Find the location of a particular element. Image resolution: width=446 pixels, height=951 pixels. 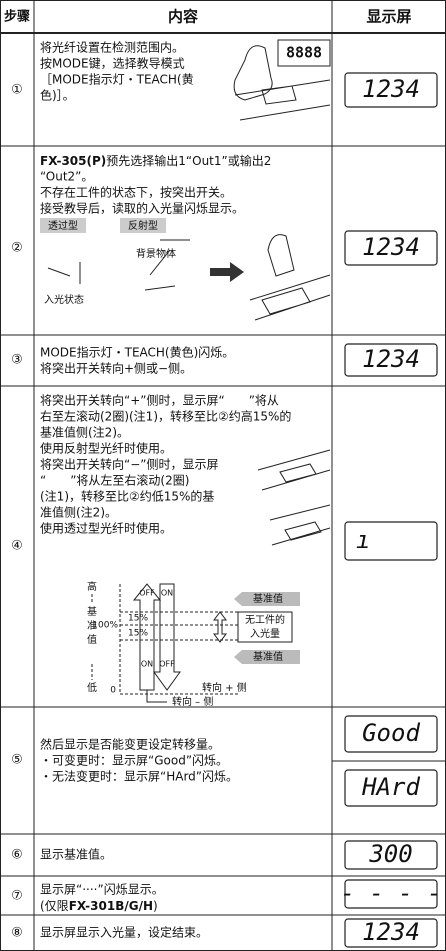

axis-label: 低 is located at coordinates (92, 687).